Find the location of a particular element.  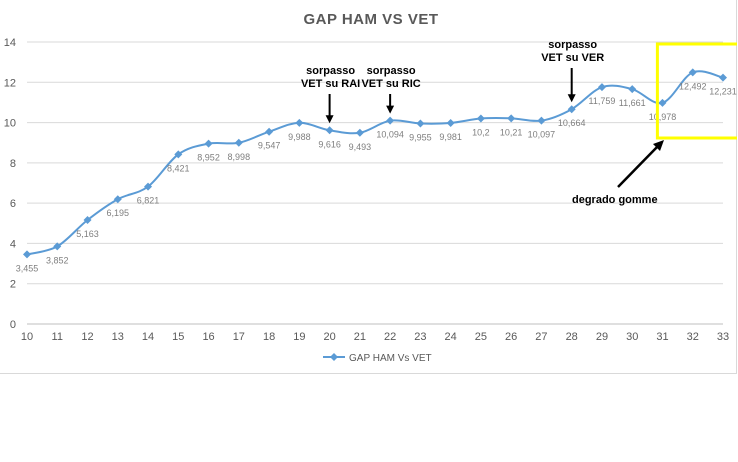

data-label: 10,664 is located at coordinates (572, 123).